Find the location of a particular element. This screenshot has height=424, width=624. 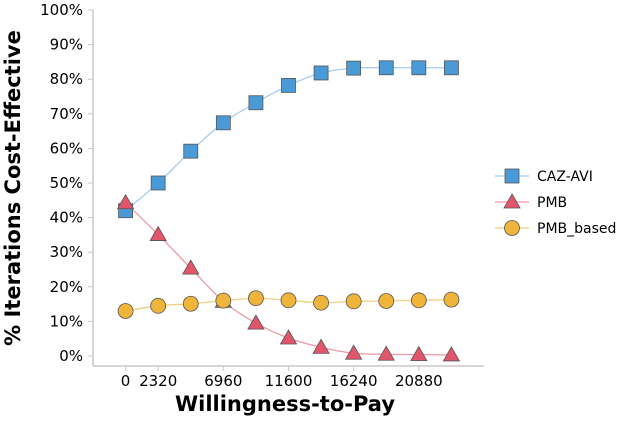

legend-label-pmb-based: PMB_based is located at coordinates (576, 229).